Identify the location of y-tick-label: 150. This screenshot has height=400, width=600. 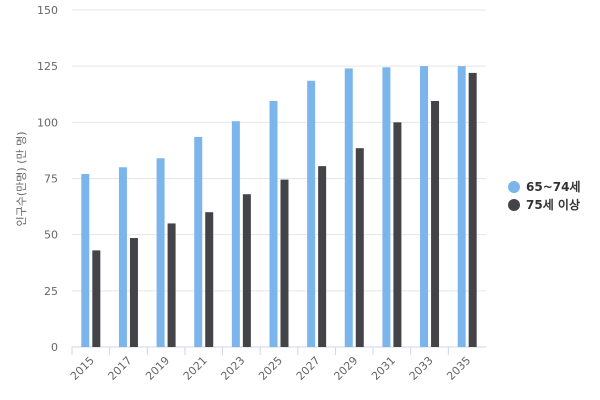
(47, 10).